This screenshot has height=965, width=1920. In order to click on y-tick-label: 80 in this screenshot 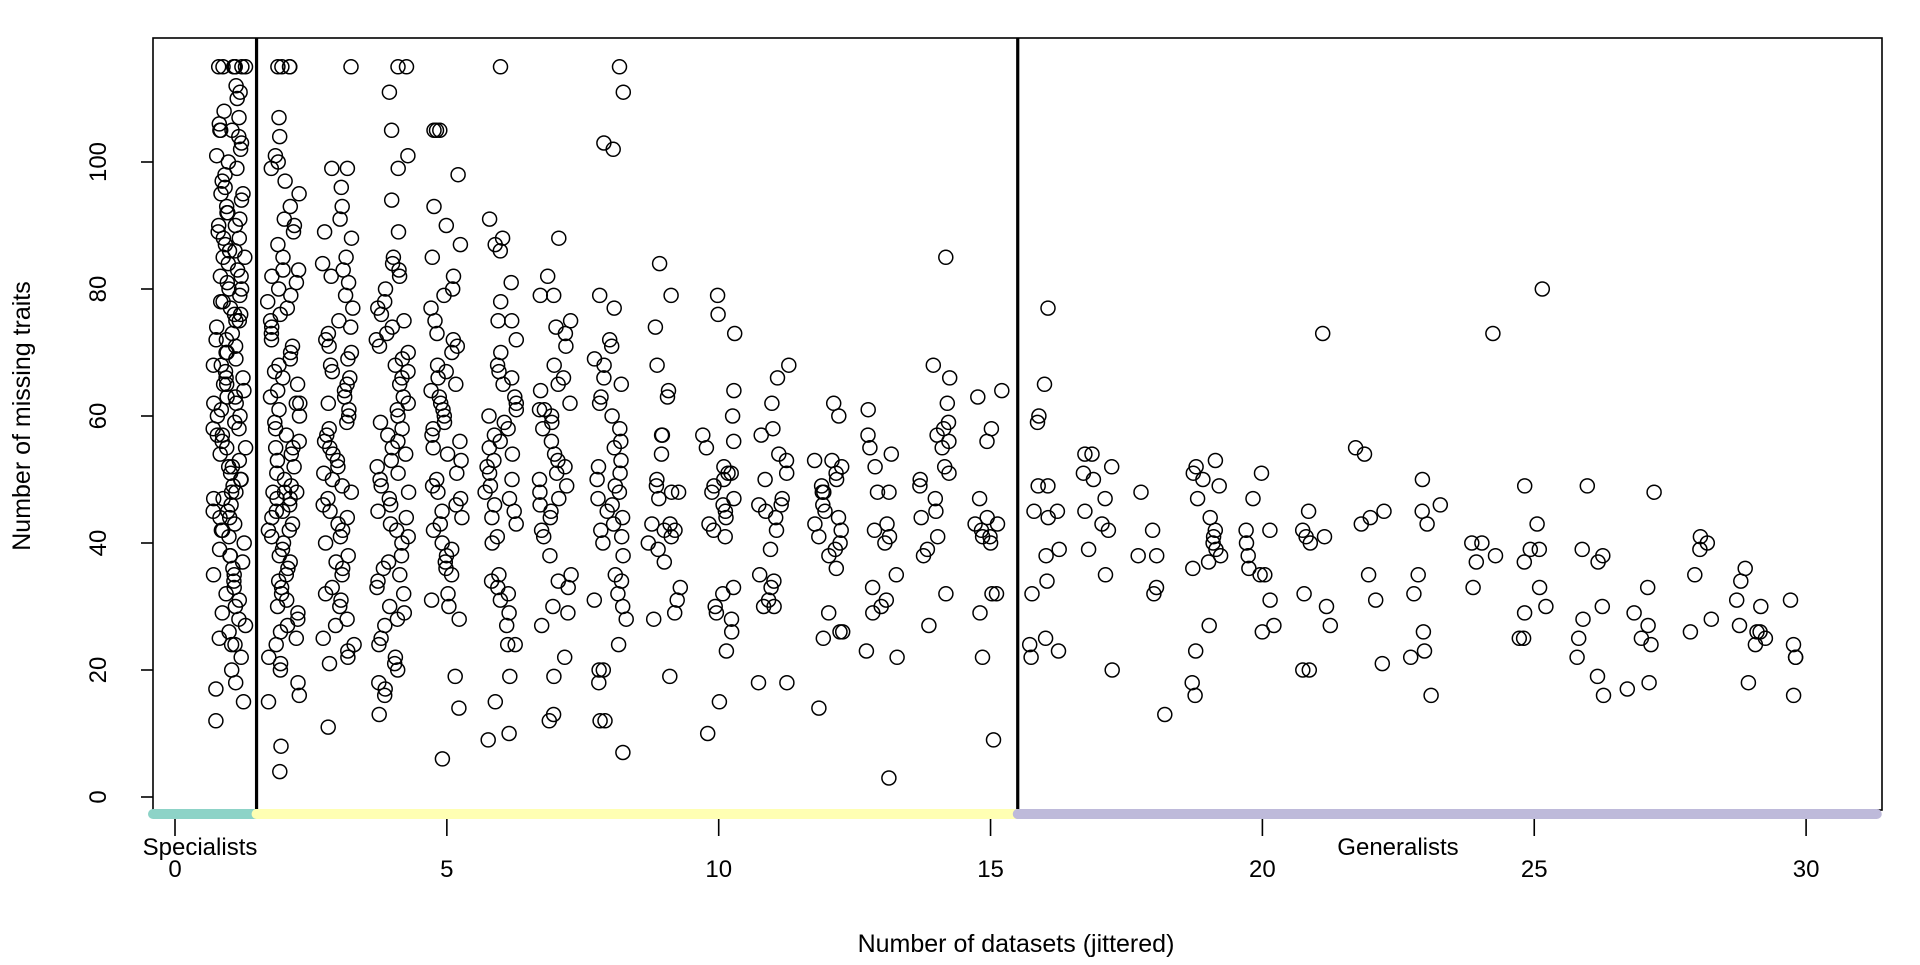, I will do `click(98, 289)`.